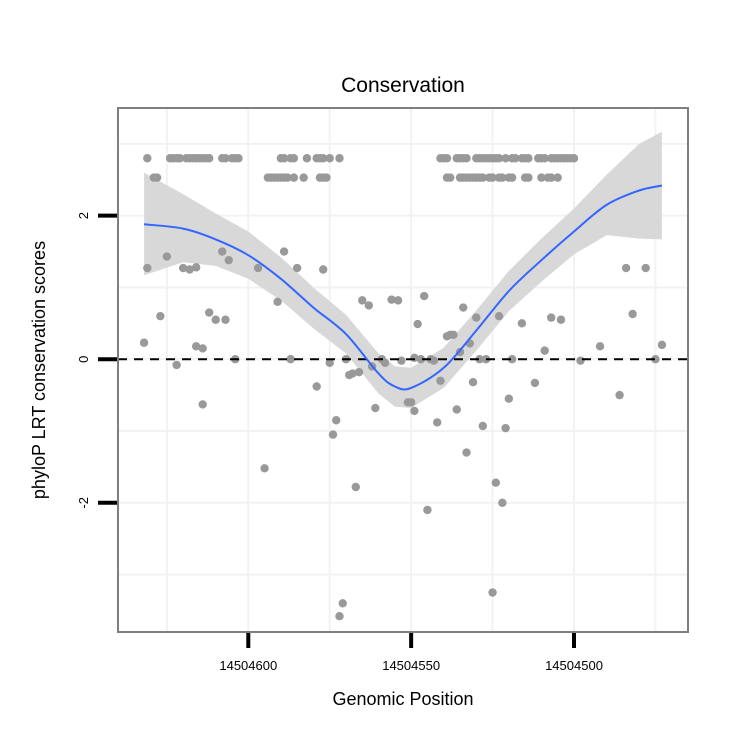 Image resolution: width=750 pixels, height=750 pixels. I want to click on y-tick-label: 2, so click(83, 215).